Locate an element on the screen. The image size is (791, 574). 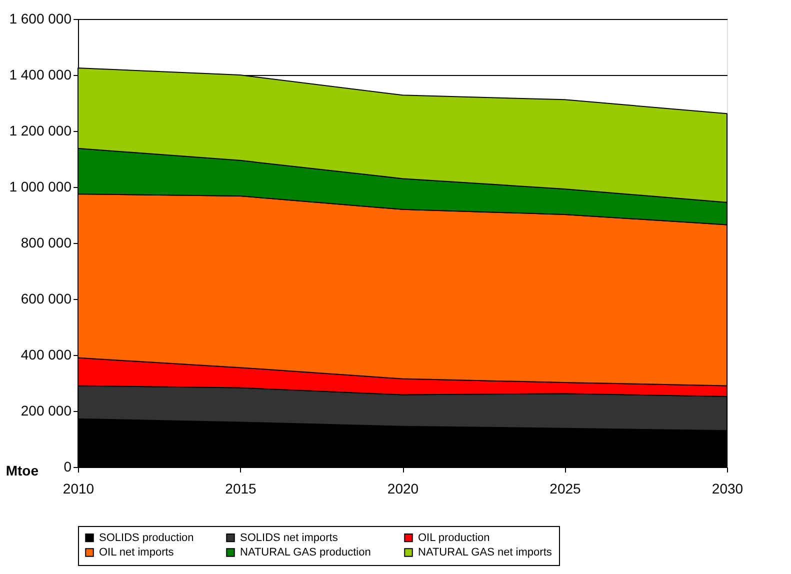
y-tick-label: 400 000 is located at coordinates (46, 354).